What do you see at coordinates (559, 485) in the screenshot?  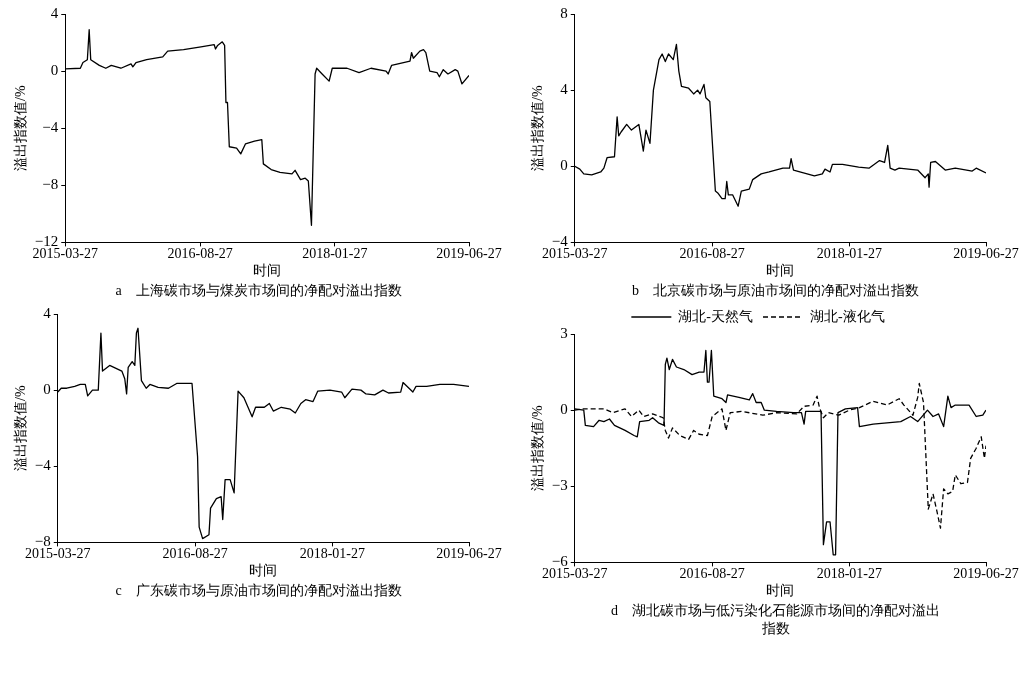 I see `y-tick-label: −3` at bounding box center [559, 485].